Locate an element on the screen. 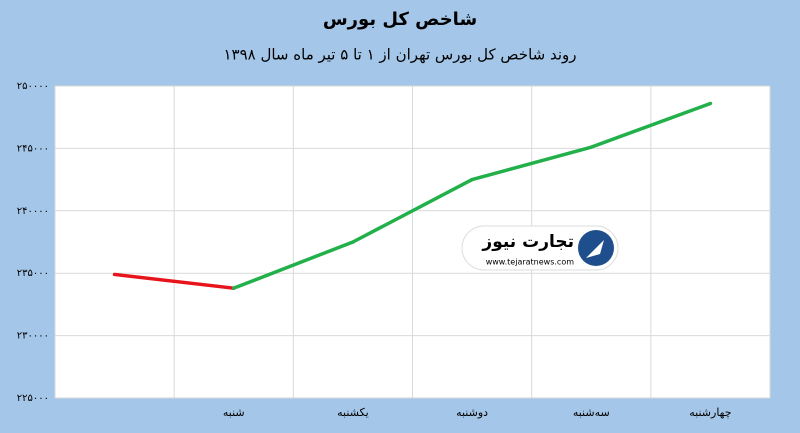 This screenshot has height=433, width=800. watermark: تجارت نیوز www.tejaratnews.com is located at coordinates (540, 248).